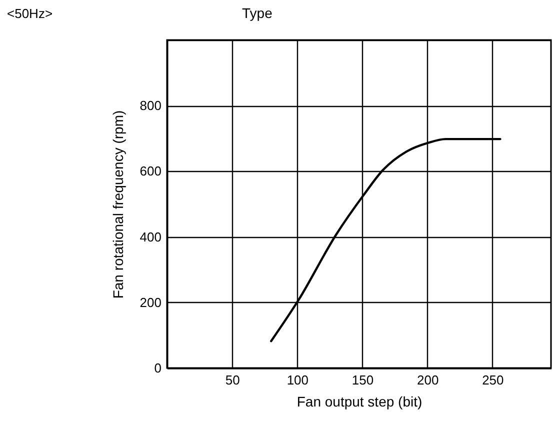  I want to click on y-axis-title: Fan rotational frequency (rpm), so click(118, 204).